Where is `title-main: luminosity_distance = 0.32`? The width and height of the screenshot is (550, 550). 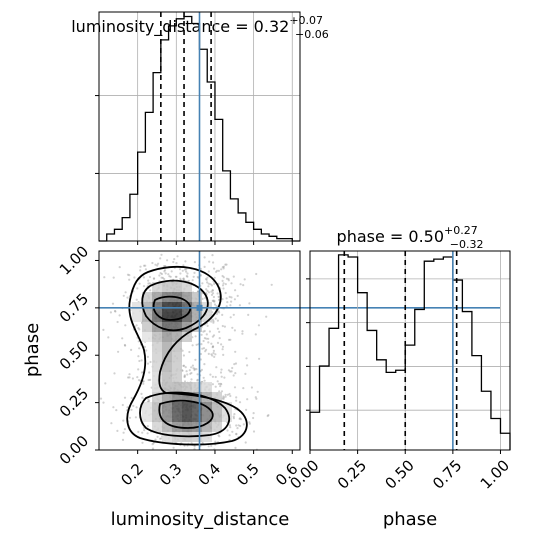 title-main: luminosity_distance = 0.32 is located at coordinates (180, 27).